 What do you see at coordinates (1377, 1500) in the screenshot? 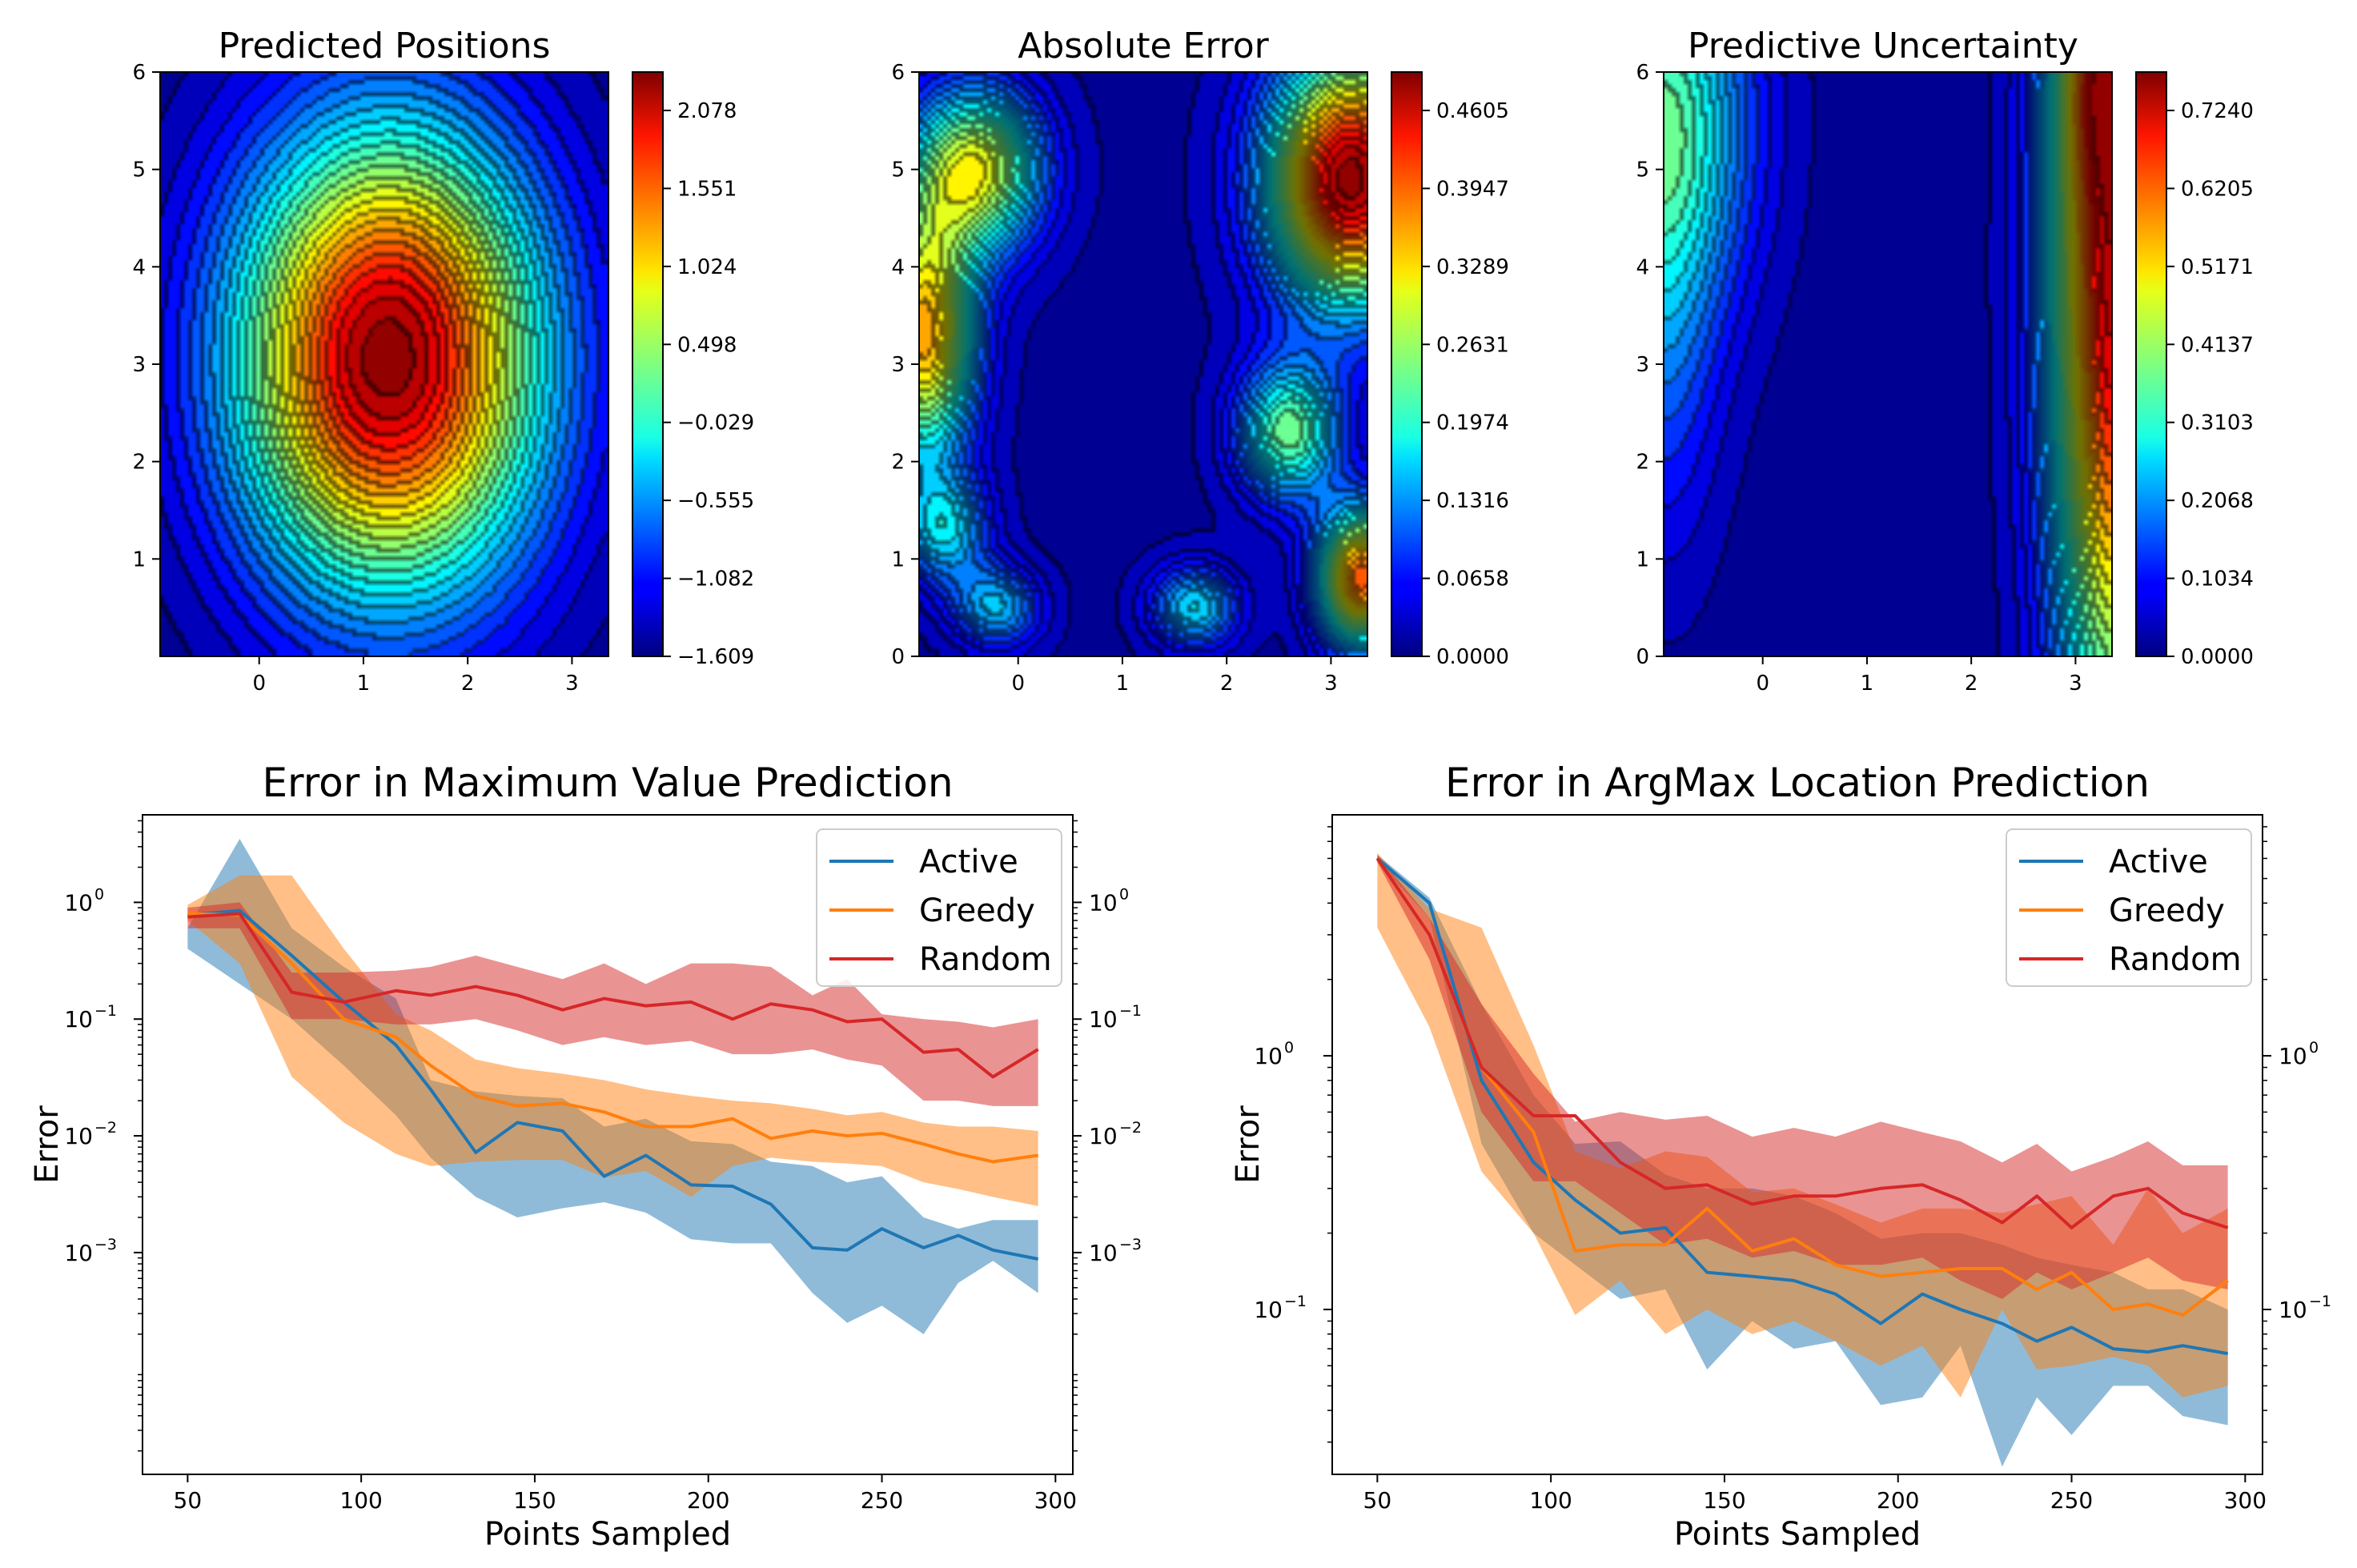
I see `x-tick-label: 50` at bounding box center [1377, 1500].